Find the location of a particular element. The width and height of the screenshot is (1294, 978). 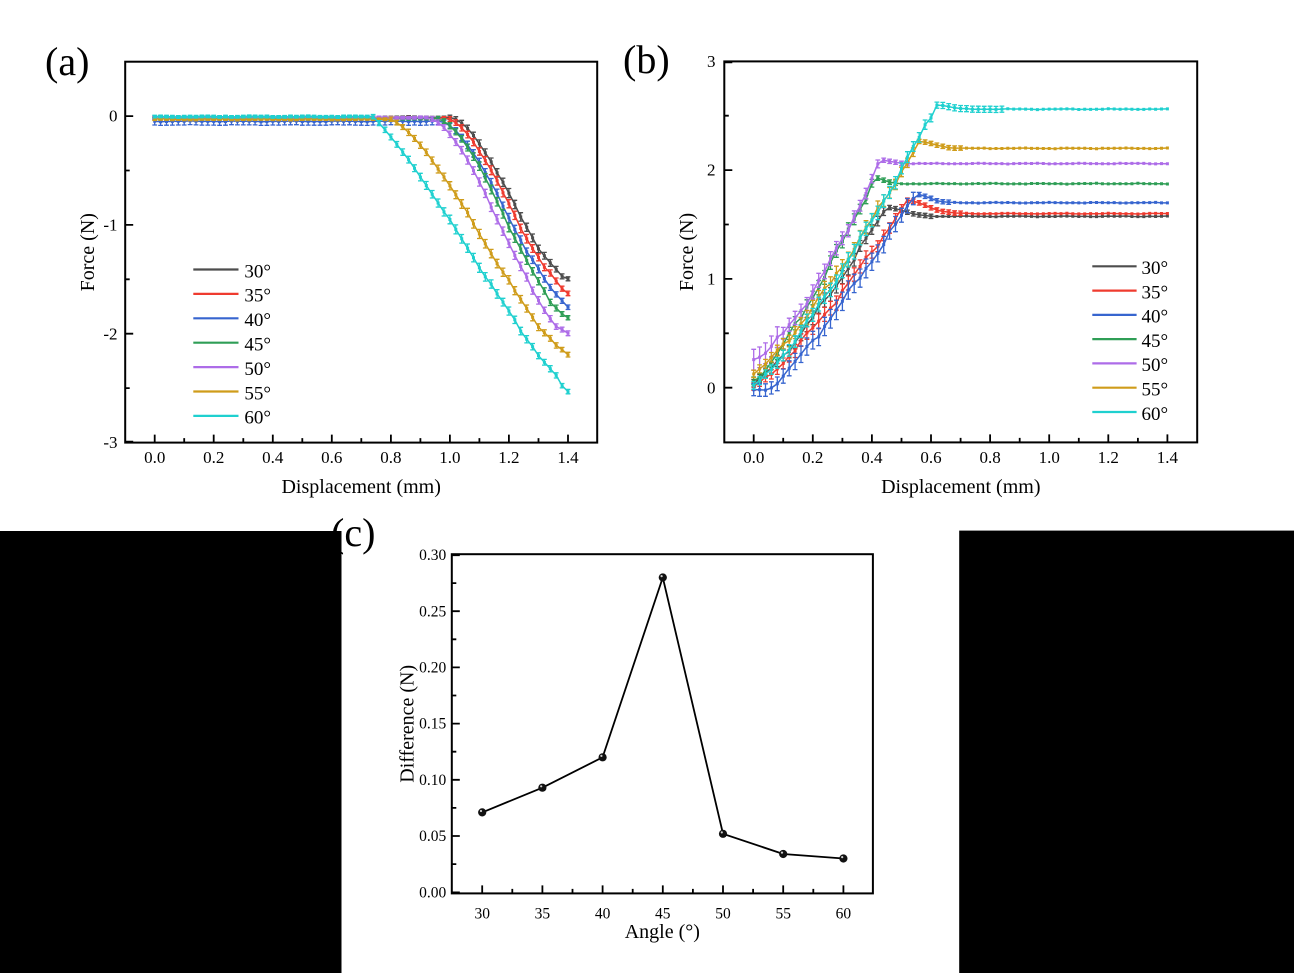

svg-text: 1 is located at coordinates (711, 279).